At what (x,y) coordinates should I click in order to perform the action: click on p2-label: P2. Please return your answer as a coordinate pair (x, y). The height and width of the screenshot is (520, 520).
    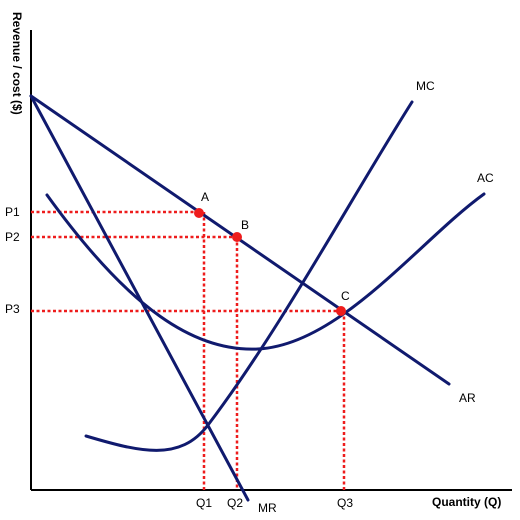
    Looking at the image, I should click on (12, 237).